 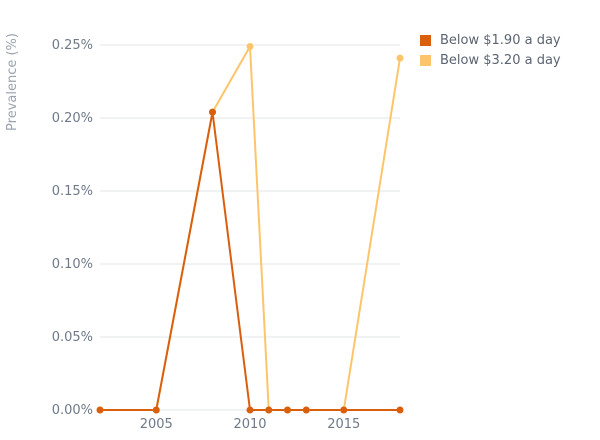 I want to click on y-axis-label: Prevalence (%), so click(x=12, y=82).